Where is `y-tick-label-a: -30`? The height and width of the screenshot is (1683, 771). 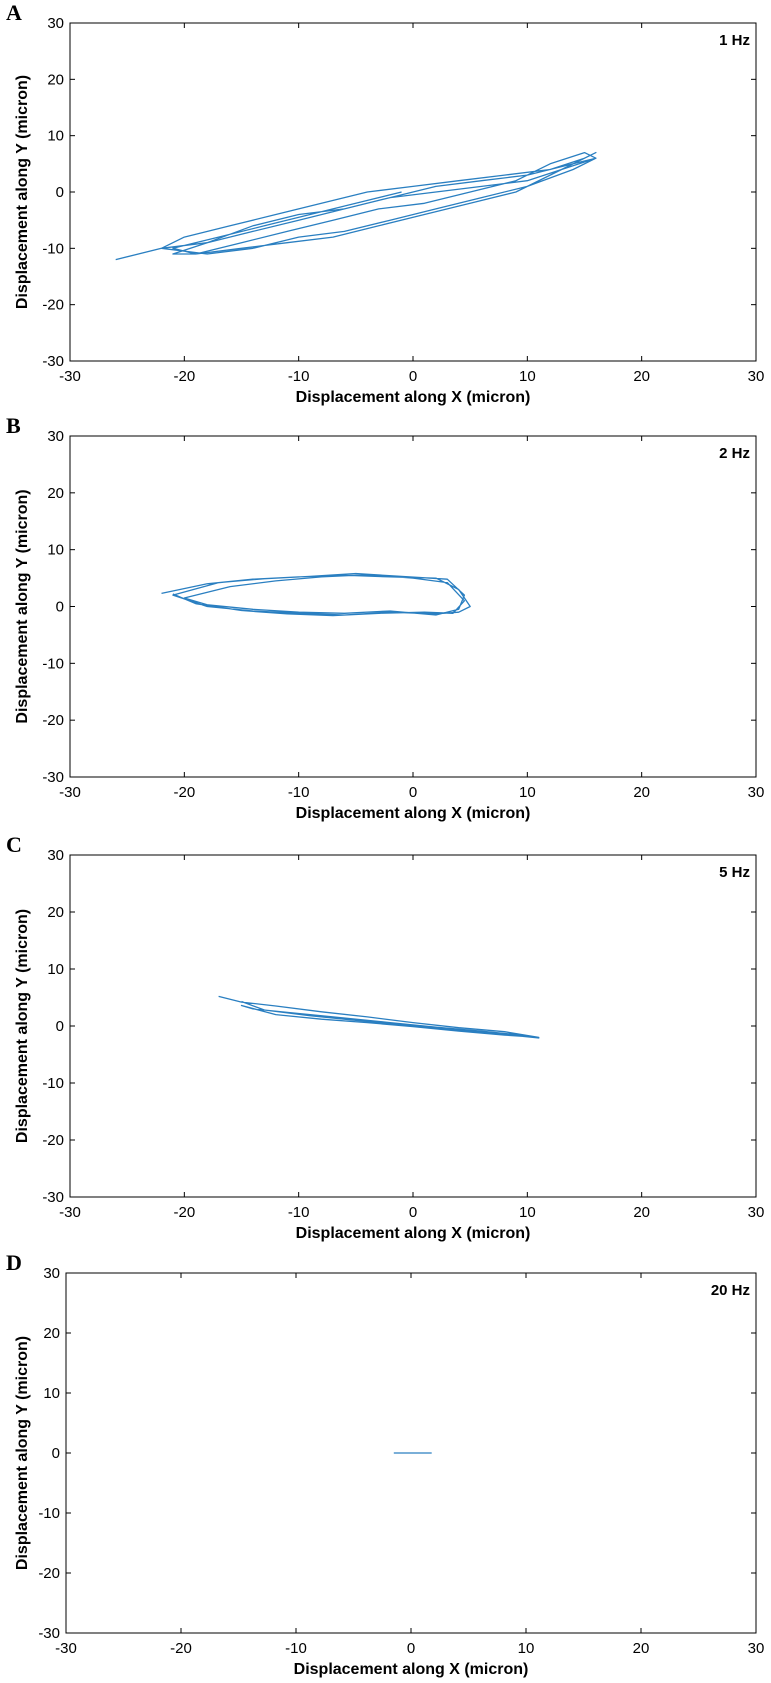
y-tick-label-a: -30 is located at coordinates (53, 361).